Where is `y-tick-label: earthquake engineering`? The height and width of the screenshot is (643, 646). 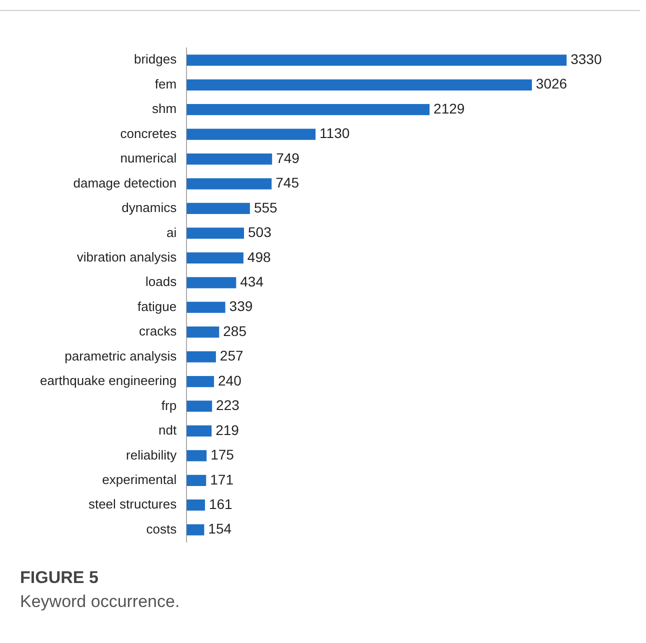
y-tick-label: earthquake engineering is located at coordinates (108, 380).